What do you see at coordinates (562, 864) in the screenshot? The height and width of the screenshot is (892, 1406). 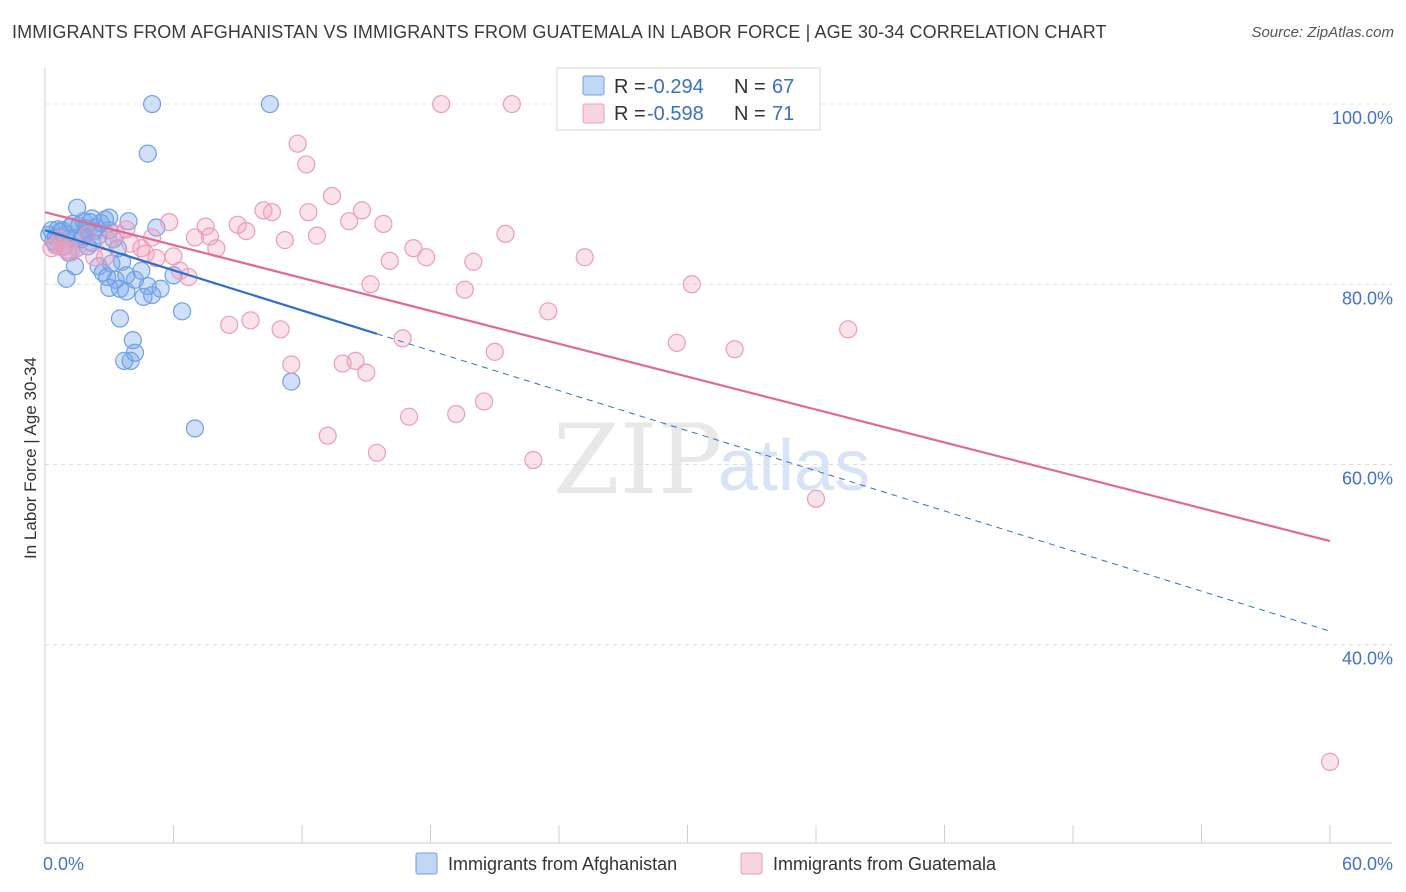 I see `legend-label-afghanistan: Immigrants from Afghanistan` at bounding box center [562, 864].